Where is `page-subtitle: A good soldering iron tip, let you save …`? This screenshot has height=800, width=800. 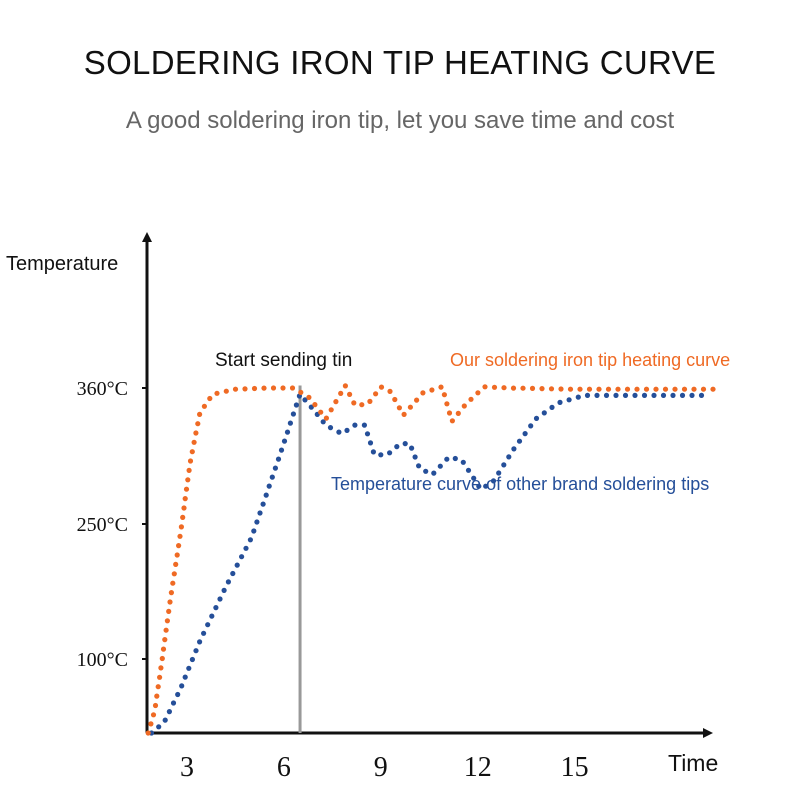 page-subtitle: A good soldering iron tip, let you save … is located at coordinates (400, 120).